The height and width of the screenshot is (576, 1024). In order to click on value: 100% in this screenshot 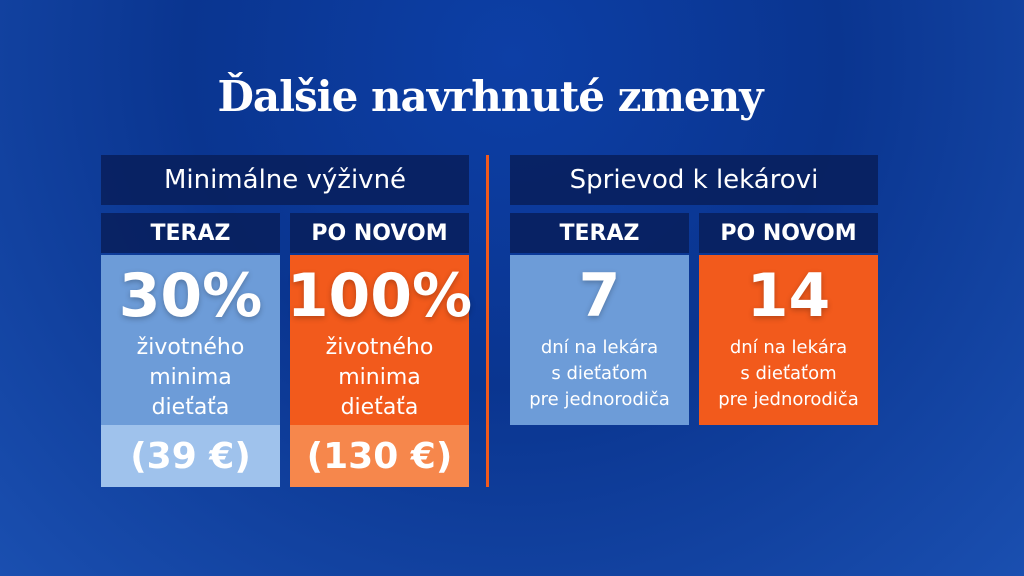, I will do `click(379, 296)`.